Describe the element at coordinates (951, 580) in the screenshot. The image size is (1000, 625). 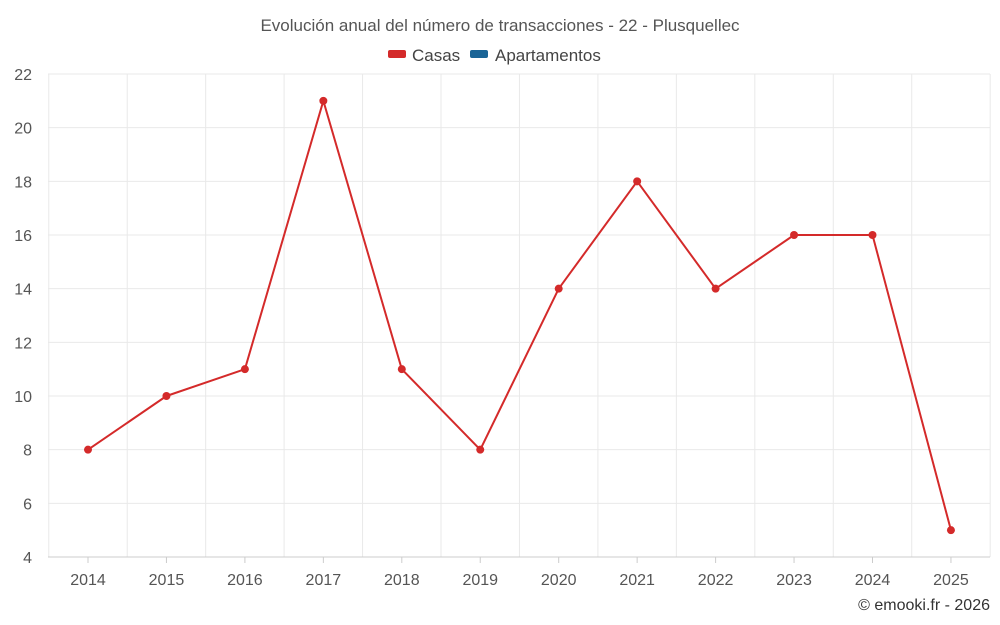
I see `x-tick-label: 2025` at that location.